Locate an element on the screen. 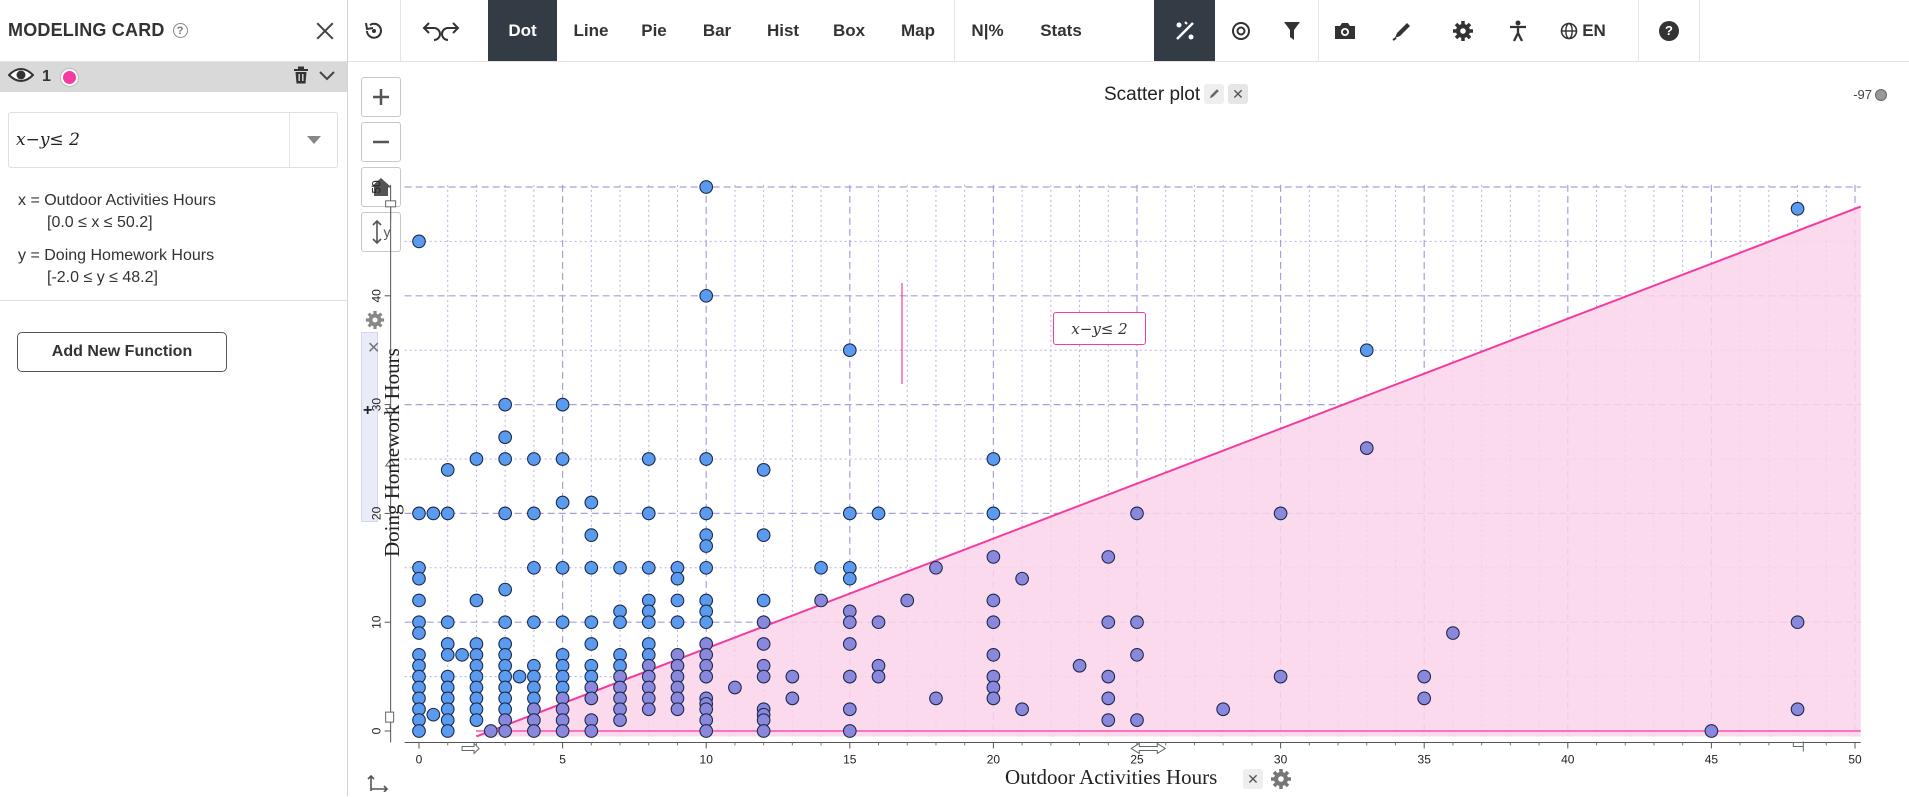  tab-box: Box is located at coordinates (849, 30).